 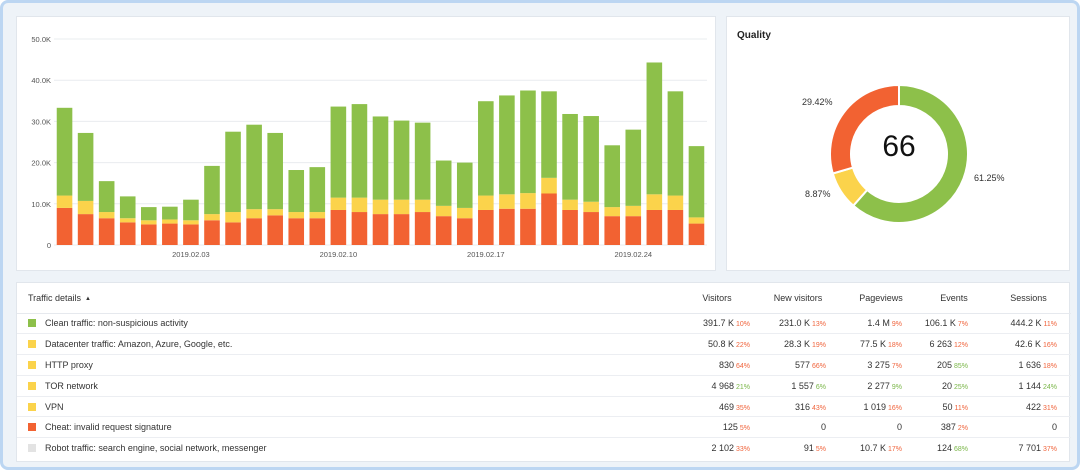 I want to click on table-row: VPN 469 35% 316 43% 1 019 16% 50 11% 422 31%, so click(x=544, y=407).